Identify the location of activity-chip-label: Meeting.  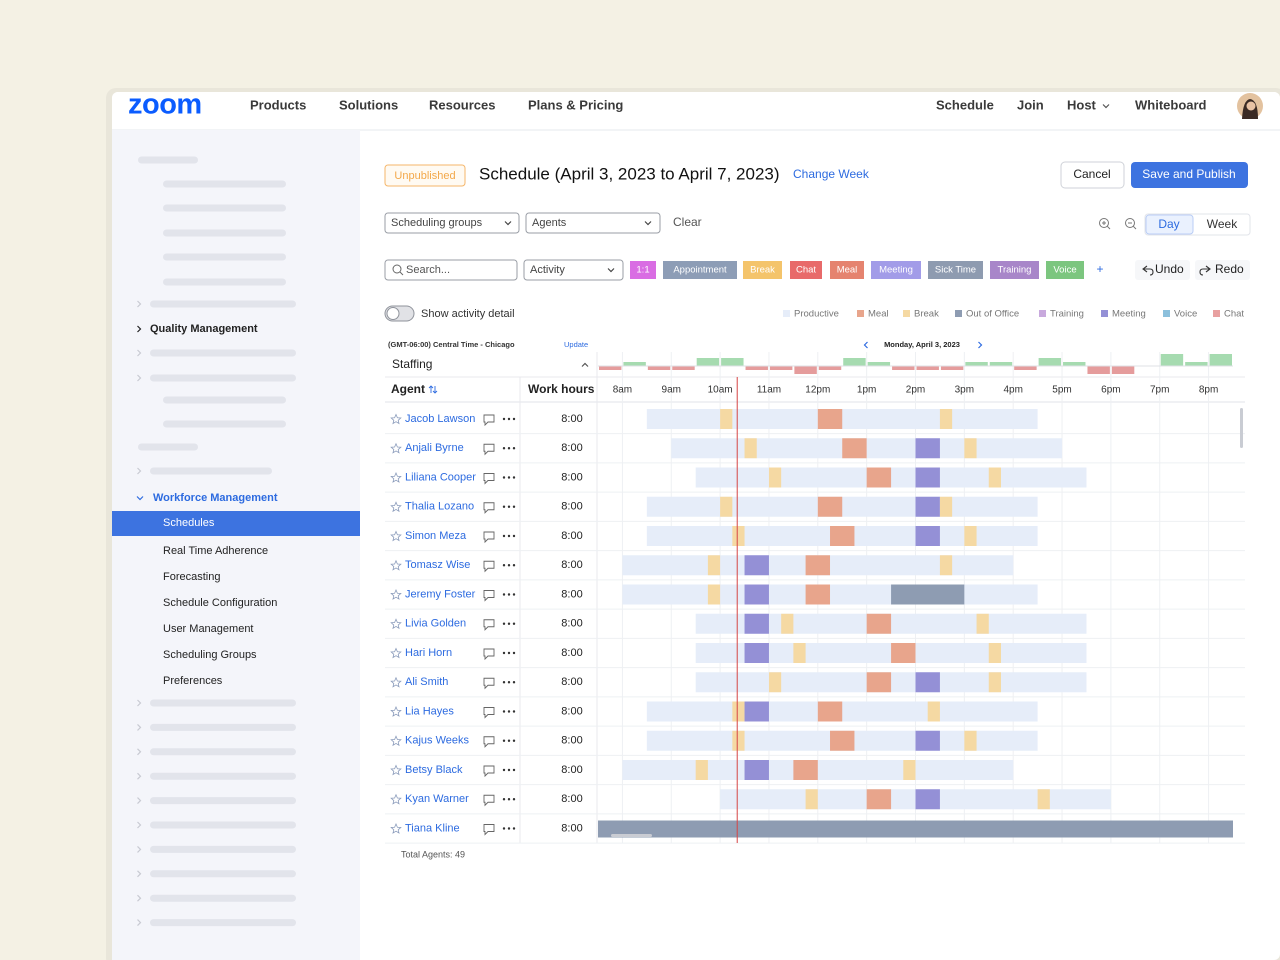
(896, 270).